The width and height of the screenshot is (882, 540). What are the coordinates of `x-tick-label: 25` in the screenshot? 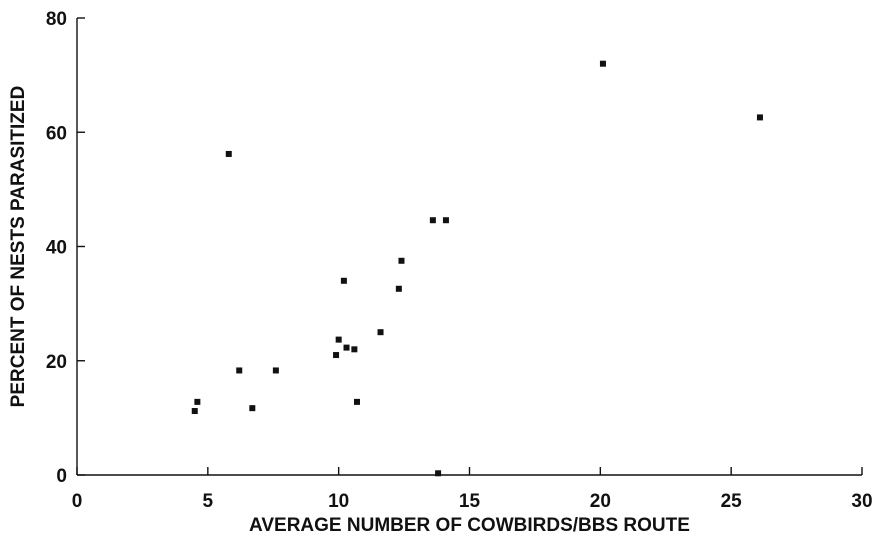 It's located at (732, 501).